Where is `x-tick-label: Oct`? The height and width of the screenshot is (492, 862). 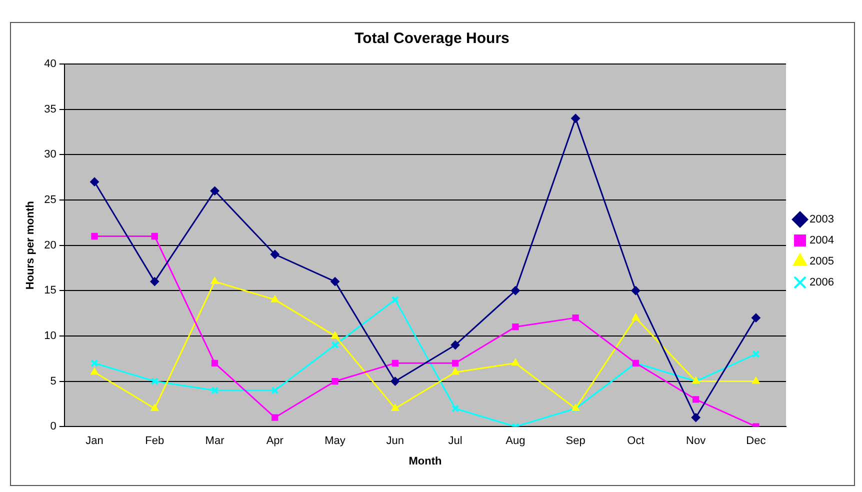
x-tick-label: Oct is located at coordinates (635, 441).